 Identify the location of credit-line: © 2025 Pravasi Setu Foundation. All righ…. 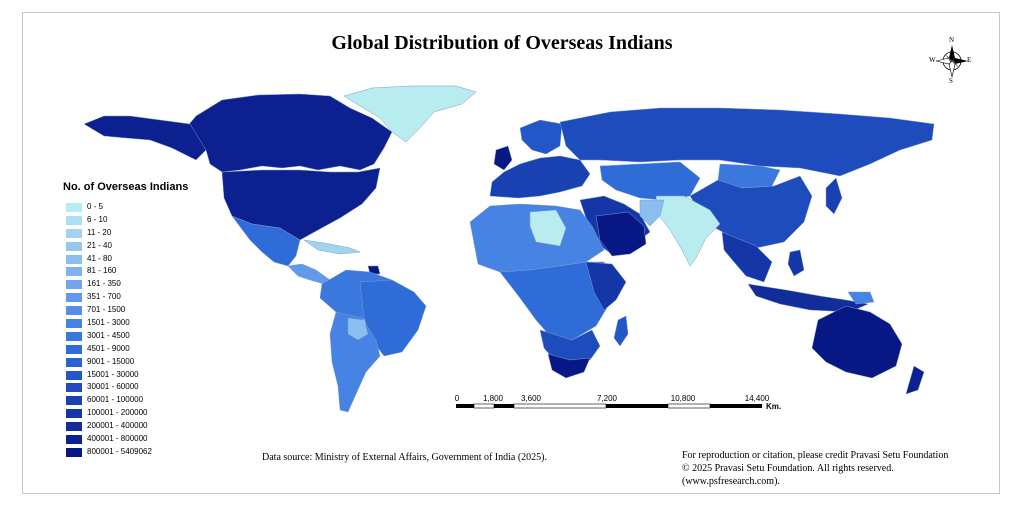
(788, 468).